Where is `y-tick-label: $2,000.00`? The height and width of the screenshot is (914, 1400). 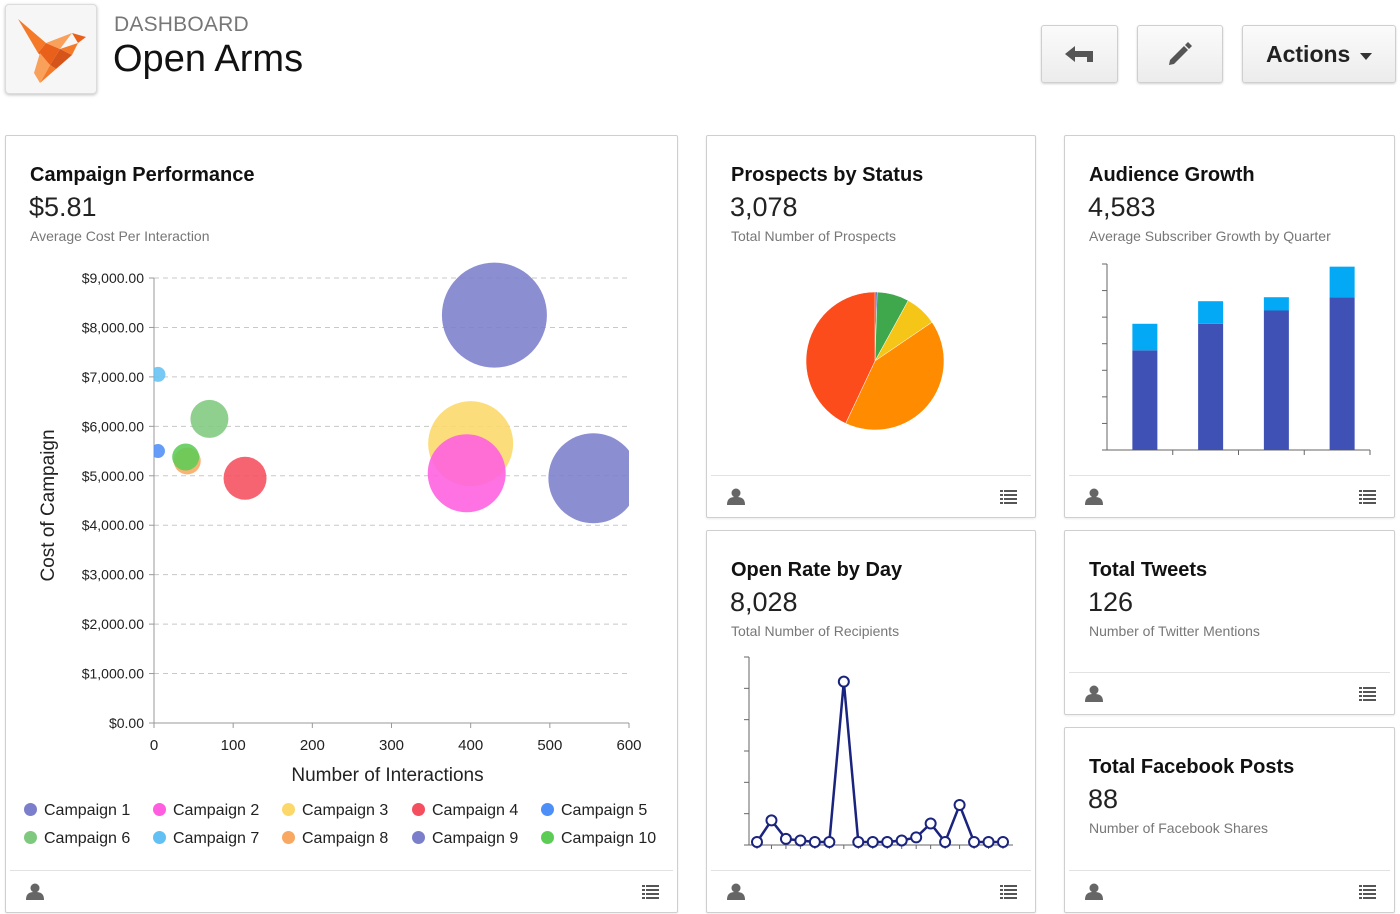
y-tick-label: $2,000.00 is located at coordinates (113, 624).